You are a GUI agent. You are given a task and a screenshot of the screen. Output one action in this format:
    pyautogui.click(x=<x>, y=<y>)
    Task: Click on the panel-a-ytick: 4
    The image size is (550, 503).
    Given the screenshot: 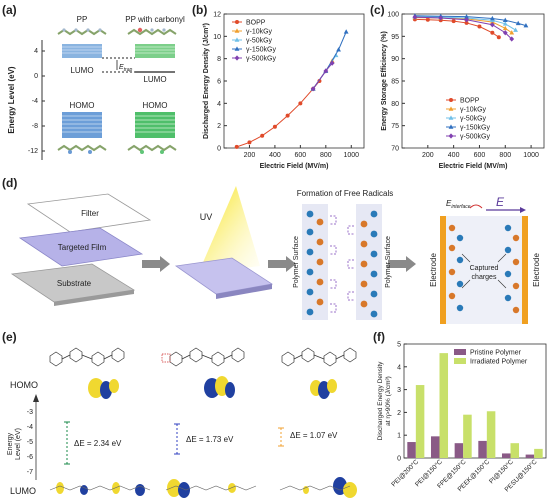 What is the action you would take?
    pyautogui.click(x=36, y=51)
    